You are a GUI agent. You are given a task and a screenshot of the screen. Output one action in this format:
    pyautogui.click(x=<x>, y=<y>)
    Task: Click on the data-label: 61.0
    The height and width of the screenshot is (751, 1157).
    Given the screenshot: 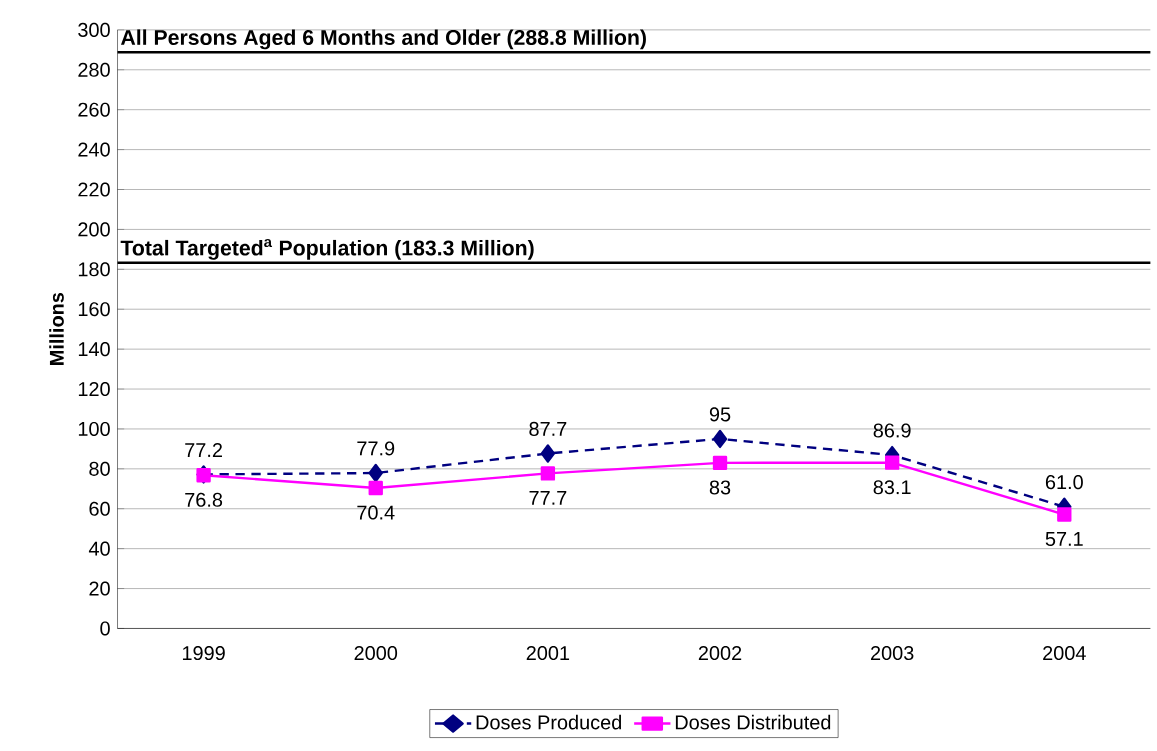 What is the action you would take?
    pyautogui.click(x=1064, y=482)
    